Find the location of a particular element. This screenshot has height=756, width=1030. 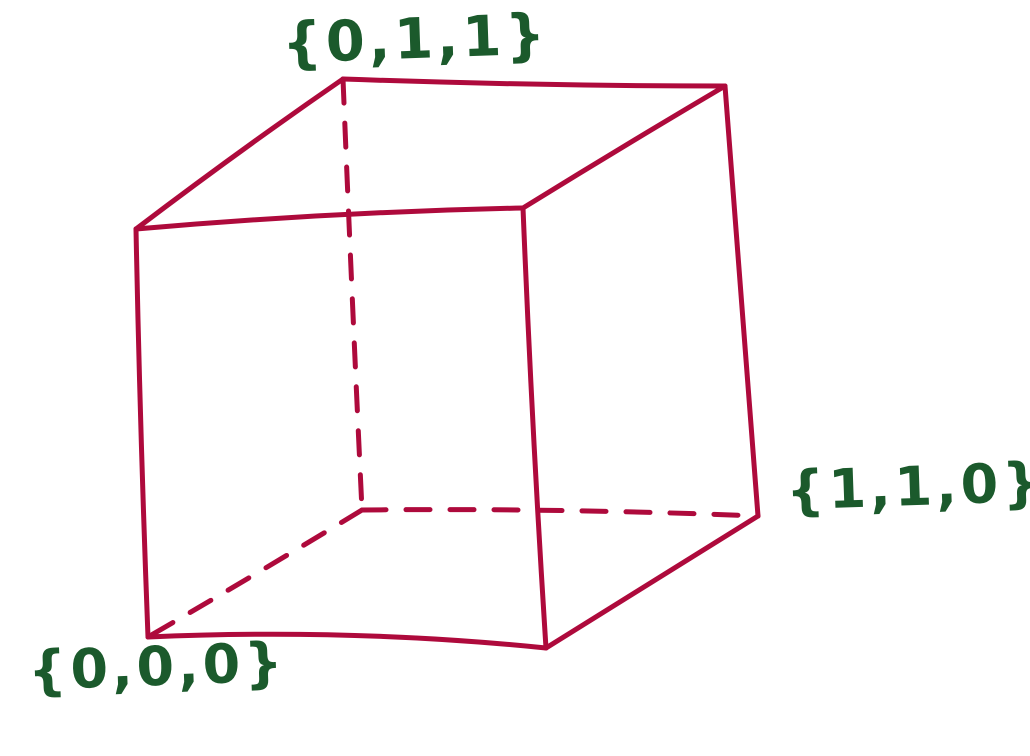

edge-bottom-right is located at coordinates (652, 582).